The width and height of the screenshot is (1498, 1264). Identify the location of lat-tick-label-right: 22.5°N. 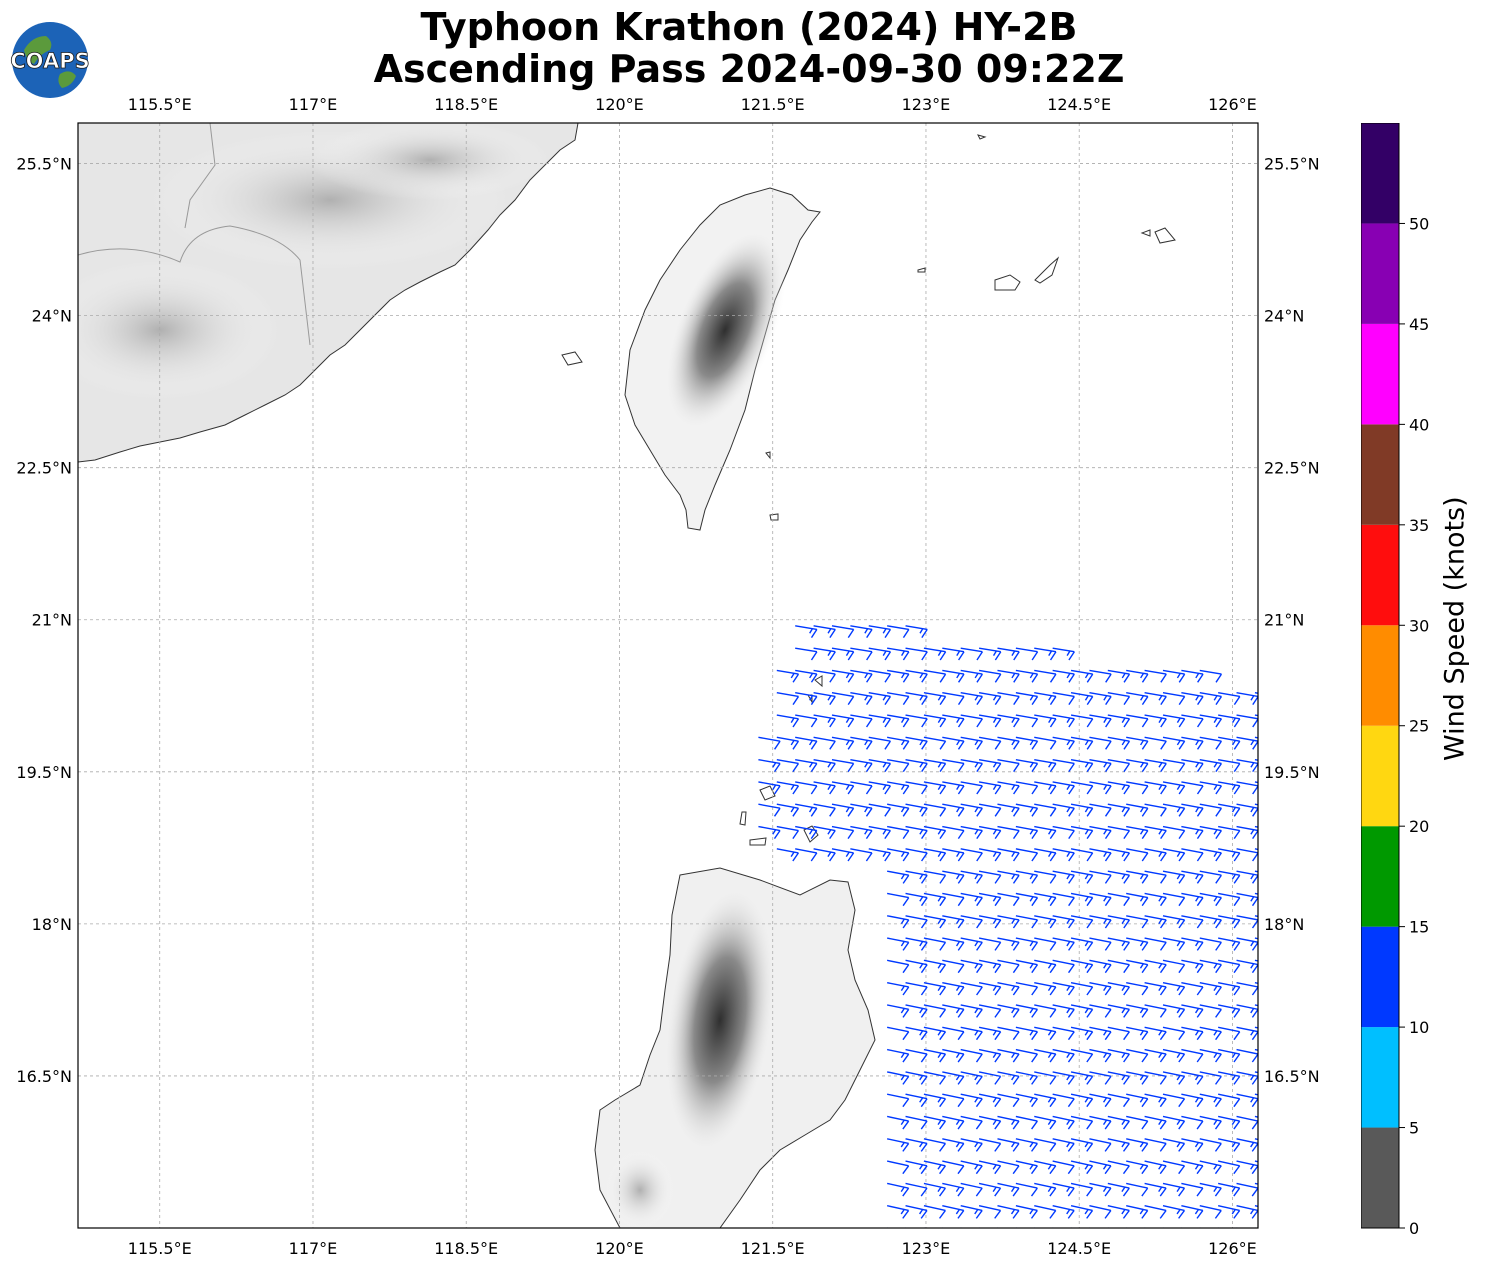
(1292, 468).